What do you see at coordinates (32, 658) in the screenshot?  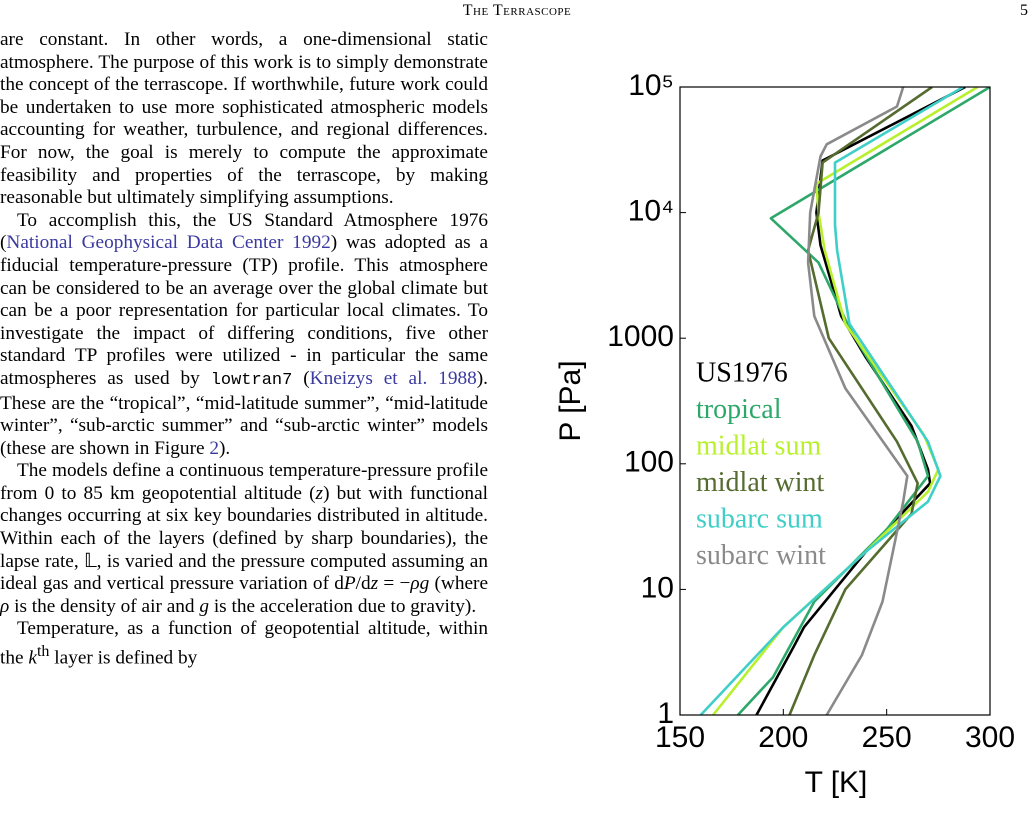 I see `math: k` at bounding box center [32, 658].